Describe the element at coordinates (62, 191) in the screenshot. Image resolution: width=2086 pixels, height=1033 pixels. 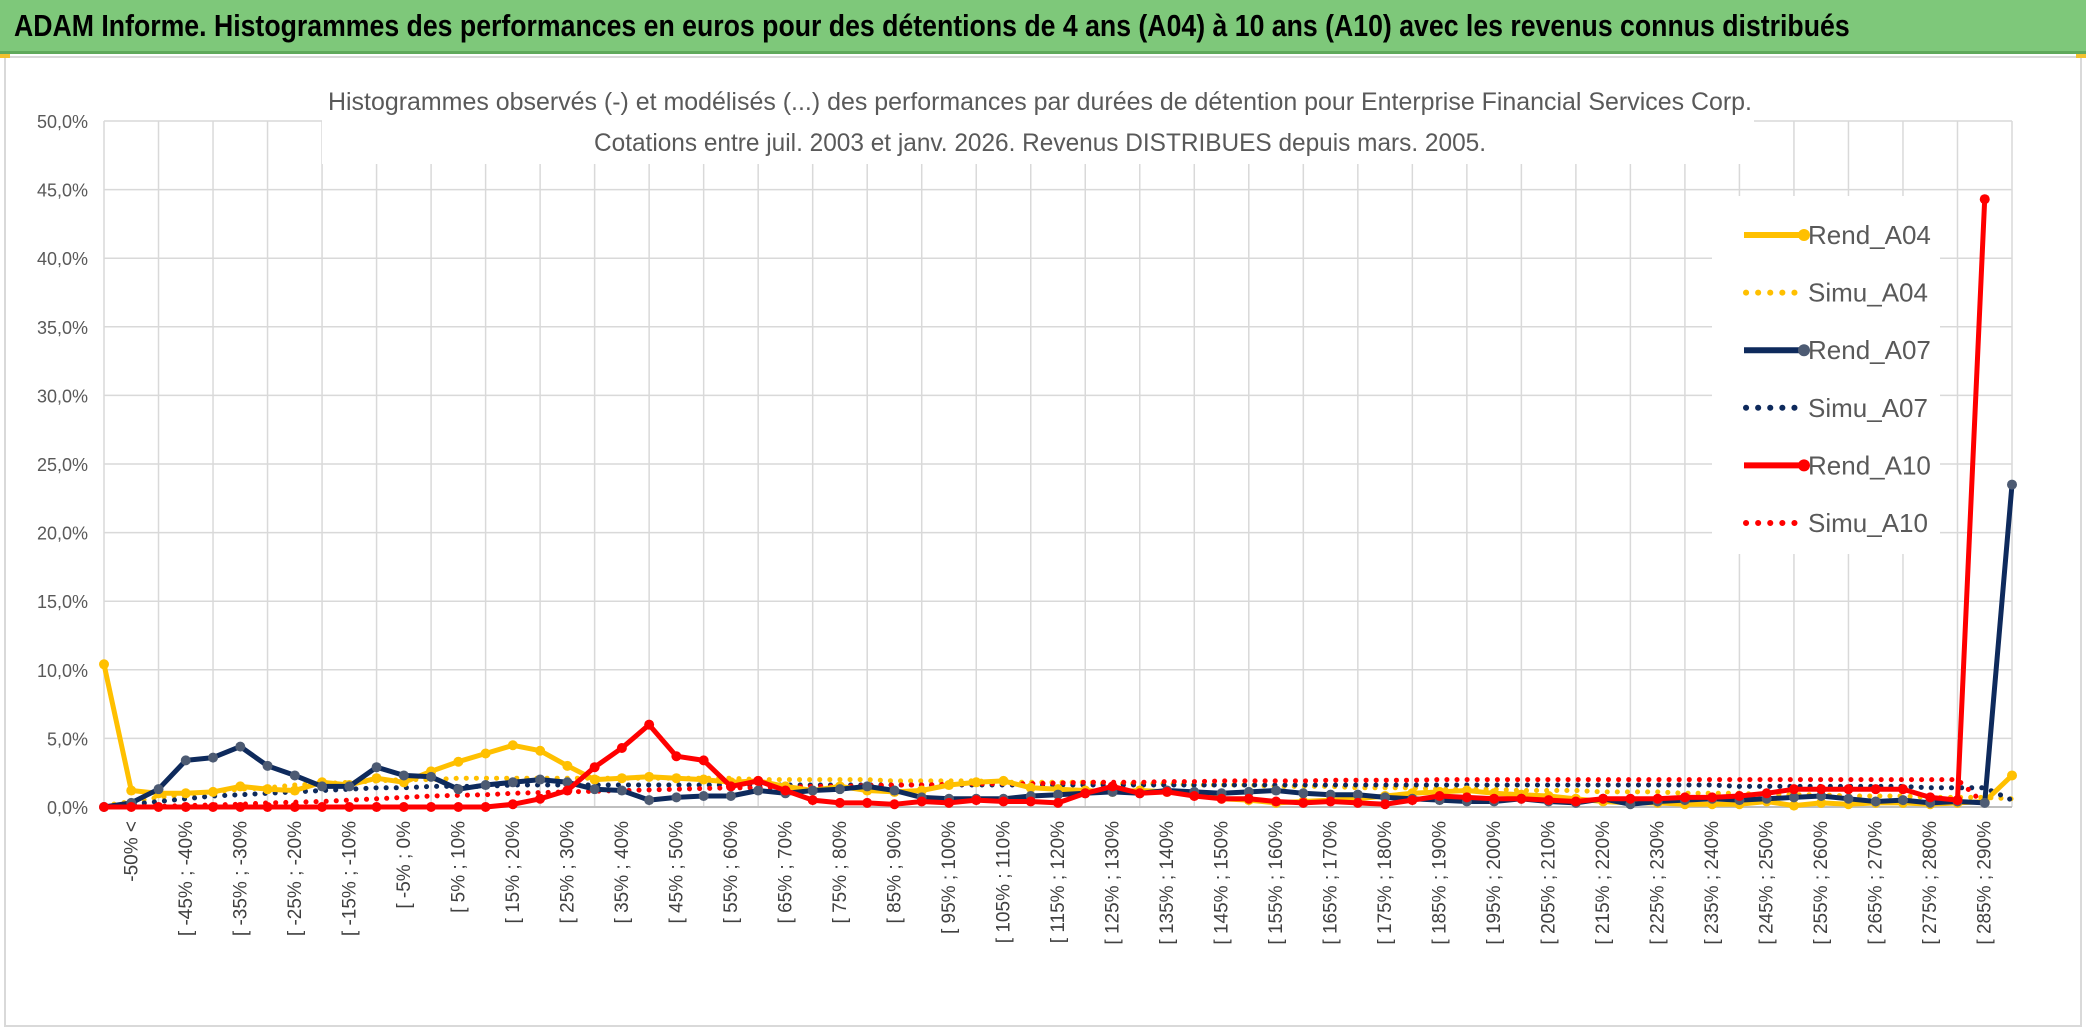
I see `y-tick-label: 45,0%` at that location.